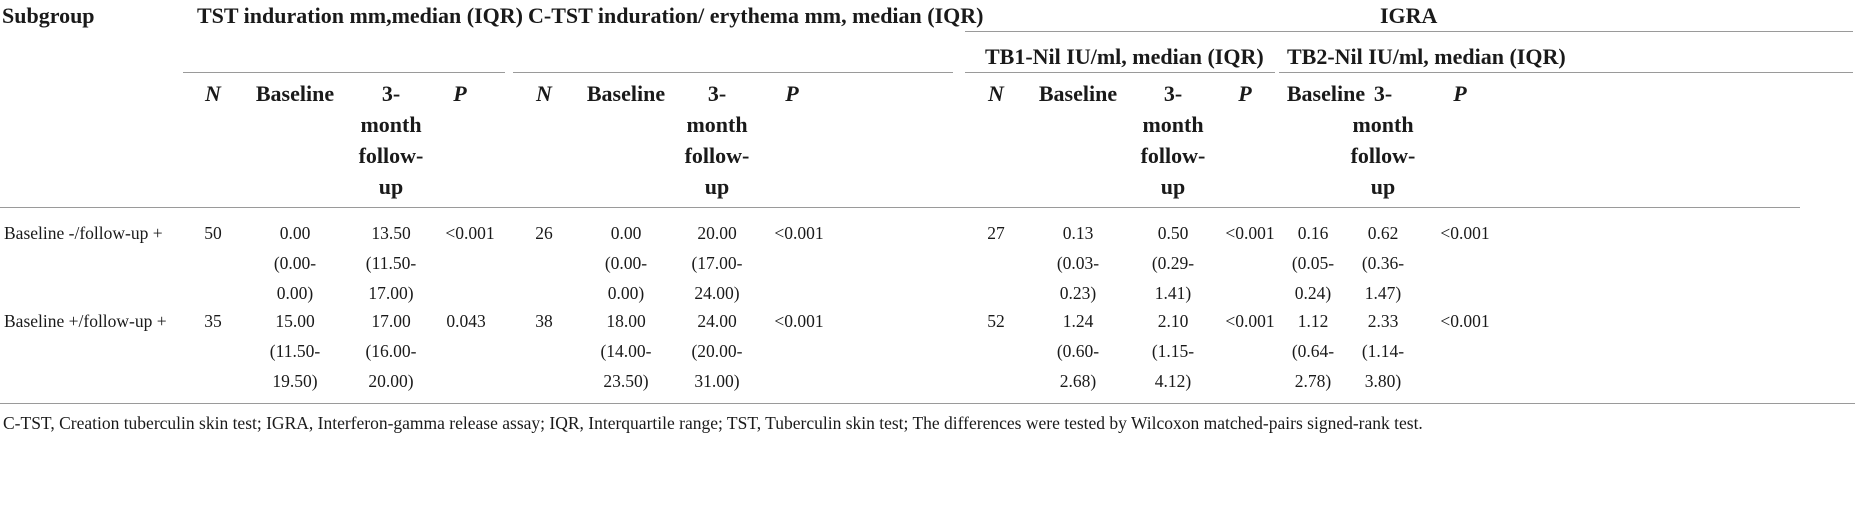 This screenshot has height=515, width=1855. What do you see at coordinates (1078, 93) in the screenshot?
I see `col-baseline-tb1: Baseline` at bounding box center [1078, 93].